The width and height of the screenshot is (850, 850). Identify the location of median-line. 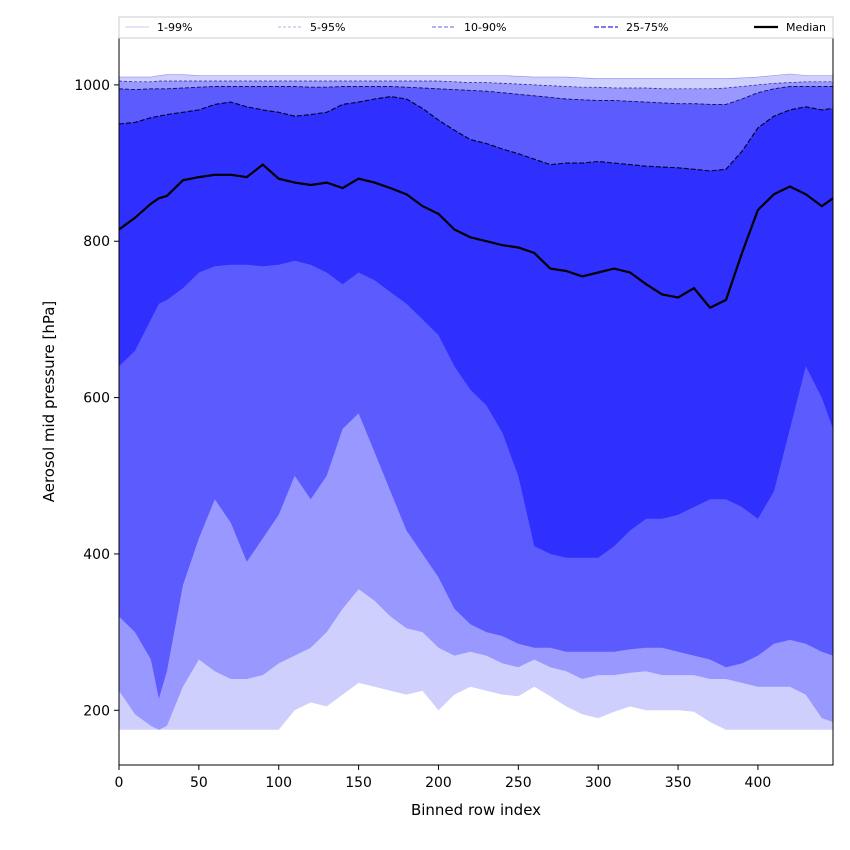
(476, 236).